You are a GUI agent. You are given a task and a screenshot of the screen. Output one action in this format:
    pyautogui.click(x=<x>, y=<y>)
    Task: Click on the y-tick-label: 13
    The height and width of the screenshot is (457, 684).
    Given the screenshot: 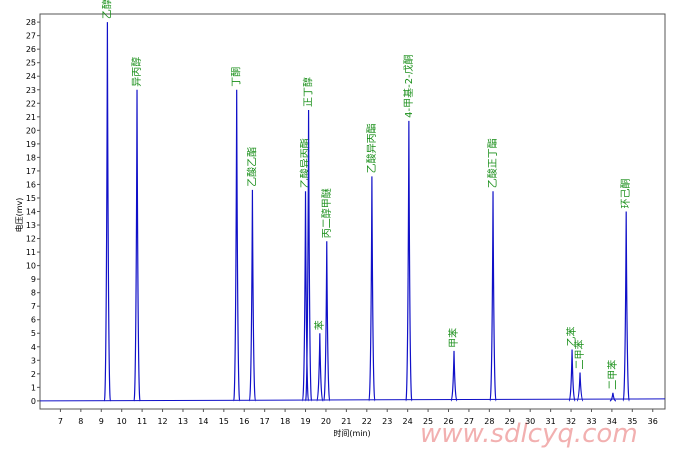 What is the action you would take?
    pyautogui.click(x=31, y=225)
    